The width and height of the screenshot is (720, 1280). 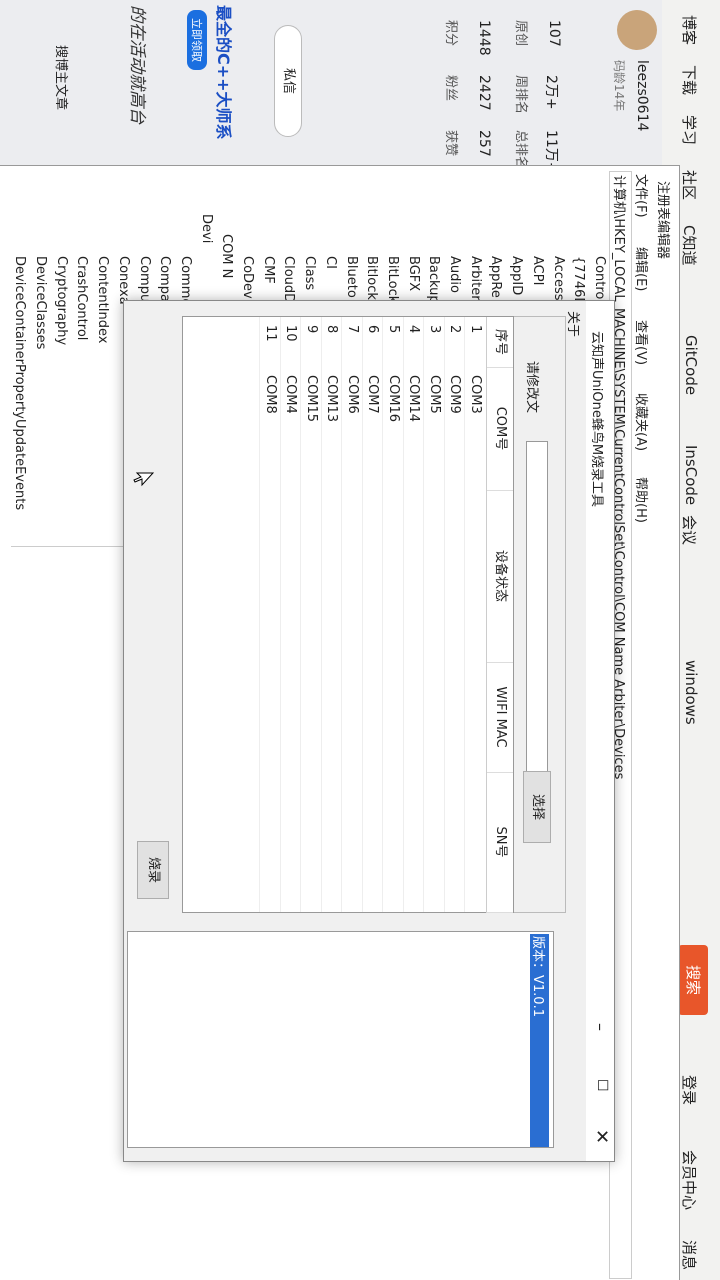 What do you see at coordinates (455, 394) in the screenshot?
I see `table-cell: COM9` at bounding box center [455, 394].